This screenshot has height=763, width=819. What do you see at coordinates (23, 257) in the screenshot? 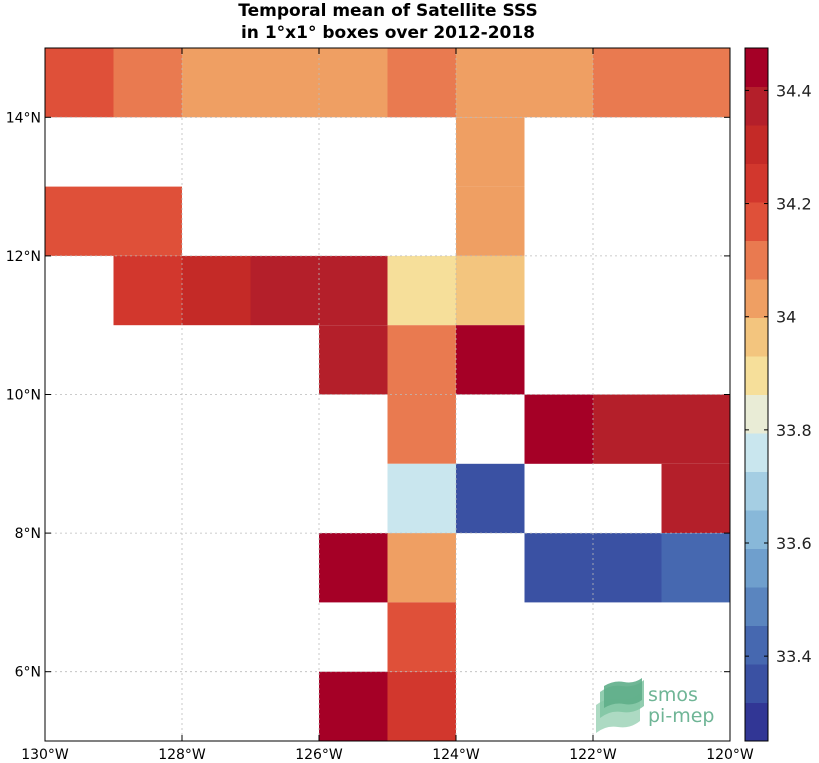
I see `y-tick-label: 12°N` at bounding box center [23, 257].